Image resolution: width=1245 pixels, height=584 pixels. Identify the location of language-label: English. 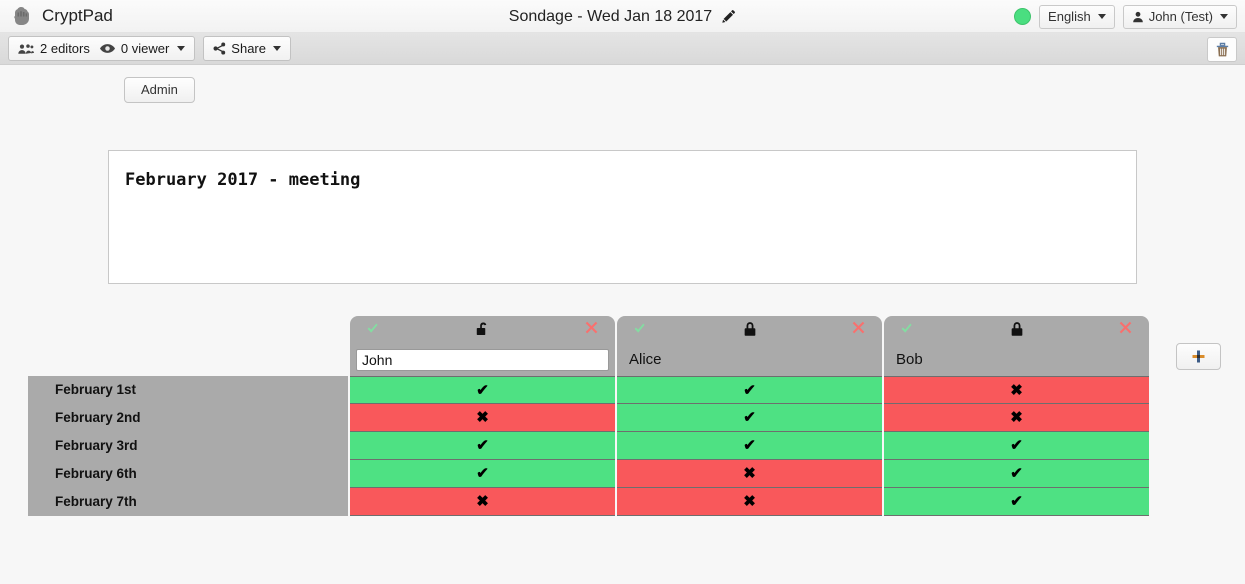
(1069, 16).